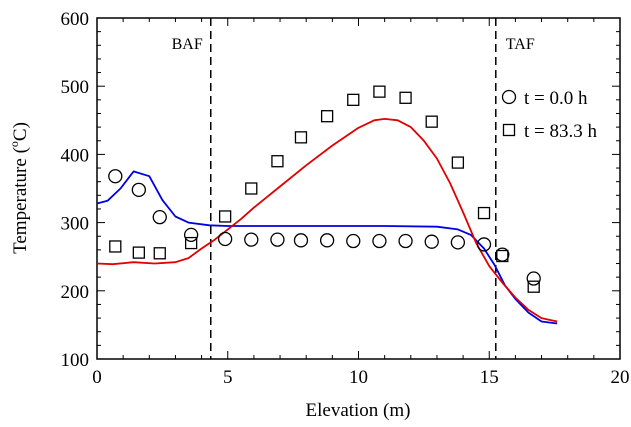  I want to click on reference-line-label: BAF, so click(187, 44).